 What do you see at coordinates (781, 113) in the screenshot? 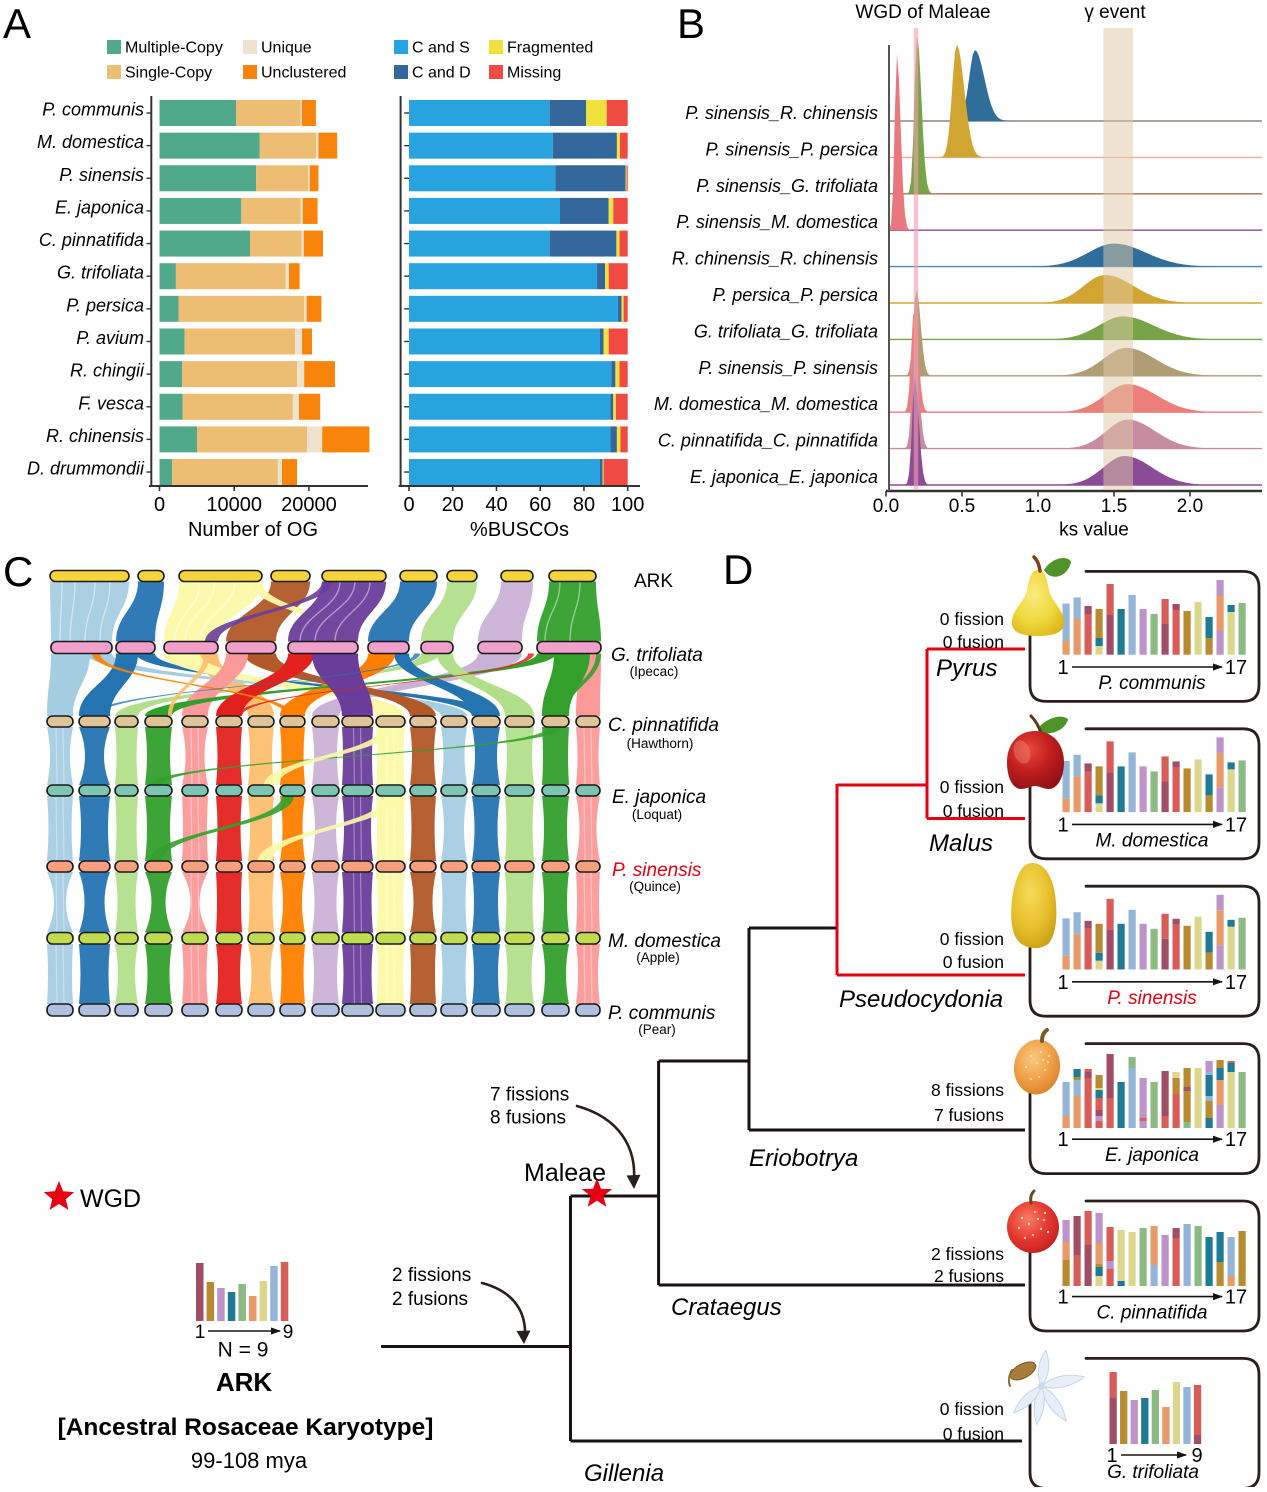
I see `svg-text: P. sinensis_R. chinensis` at bounding box center [781, 113].